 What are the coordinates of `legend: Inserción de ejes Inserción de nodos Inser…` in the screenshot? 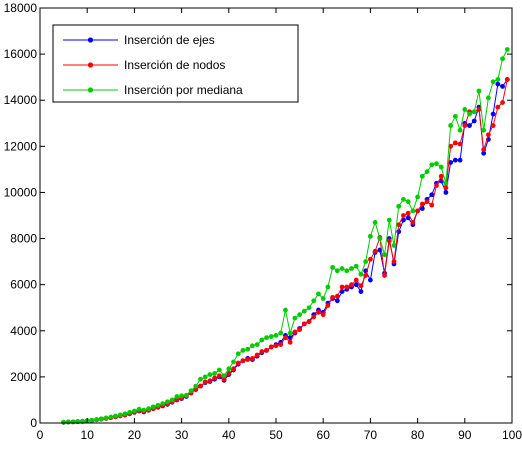 It's located at (175, 63).